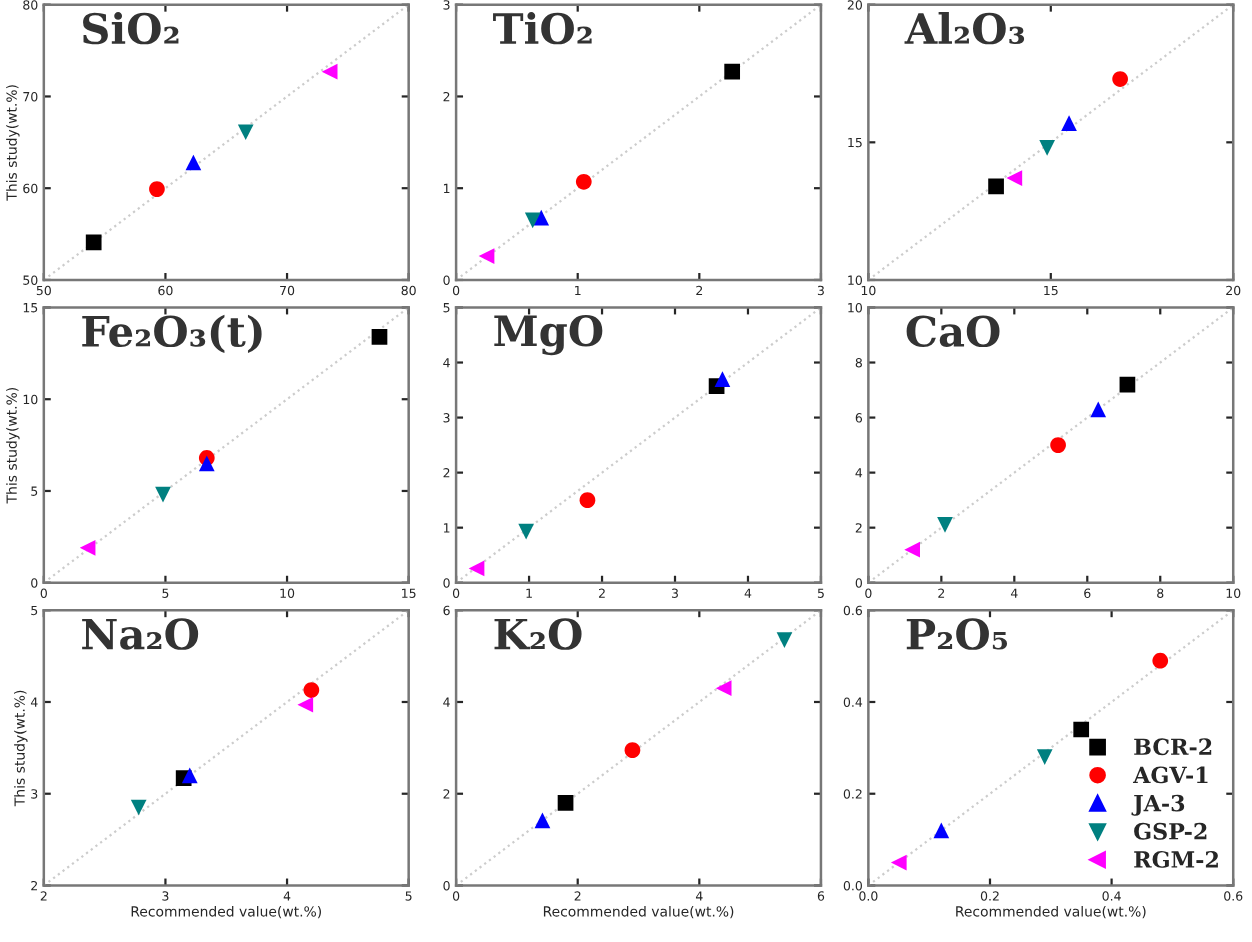 The height and width of the screenshot is (942, 1252). What do you see at coordinates (1173, 747) in the screenshot?
I see `legend-label: BCR-2` at bounding box center [1173, 747].